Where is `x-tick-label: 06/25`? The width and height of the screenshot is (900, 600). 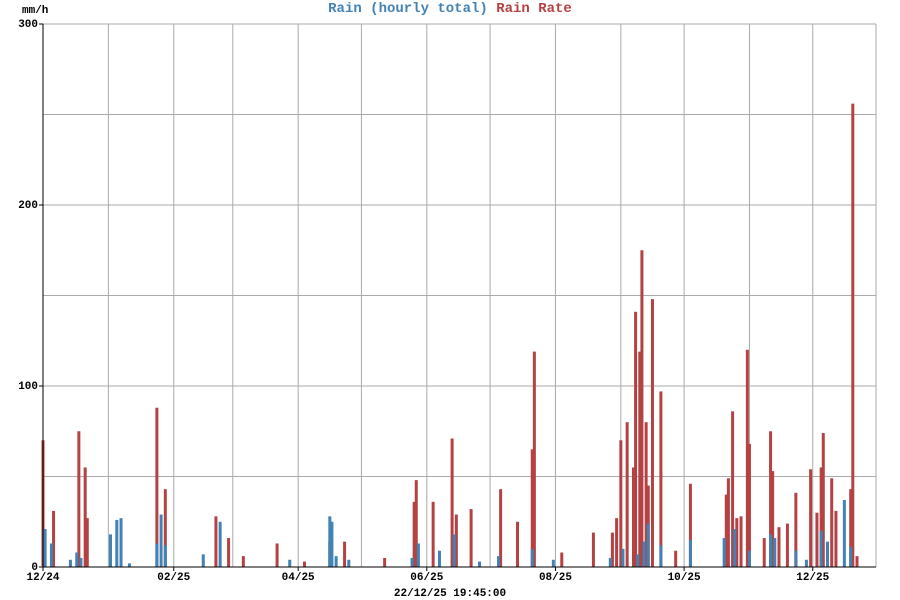
x-tick-label: 06/25 is located at coordinates (426, 578).